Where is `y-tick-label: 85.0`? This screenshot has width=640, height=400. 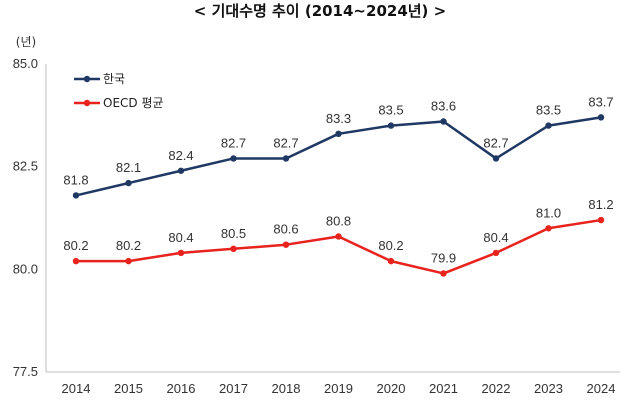 y-tick-label: 85.0 is located at coordinates (25, 63).